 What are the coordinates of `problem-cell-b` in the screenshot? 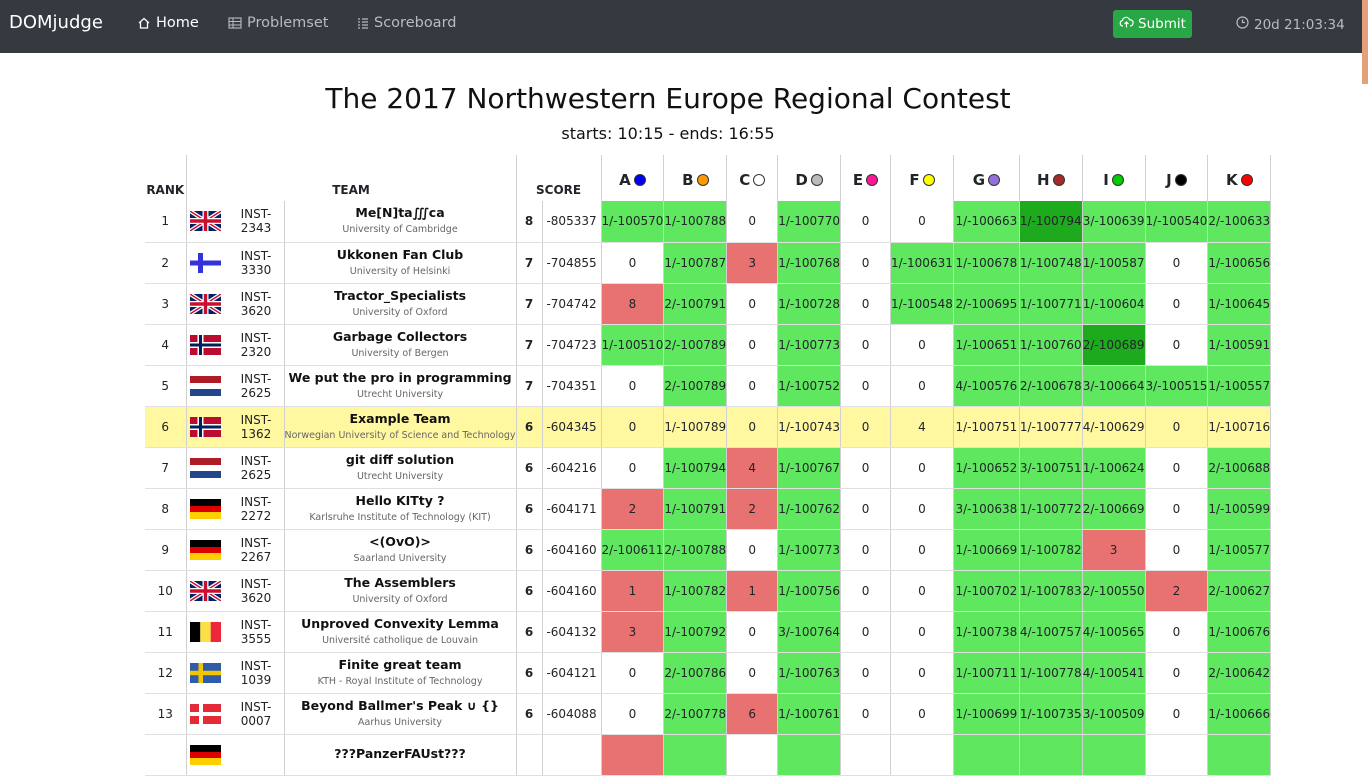 It's located at (695, 755).